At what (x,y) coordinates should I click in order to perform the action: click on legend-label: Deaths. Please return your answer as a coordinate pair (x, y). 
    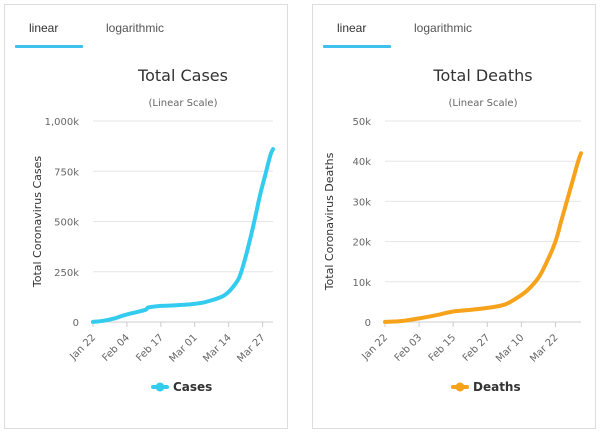
    Looking at the image, I should click on (497, 387).